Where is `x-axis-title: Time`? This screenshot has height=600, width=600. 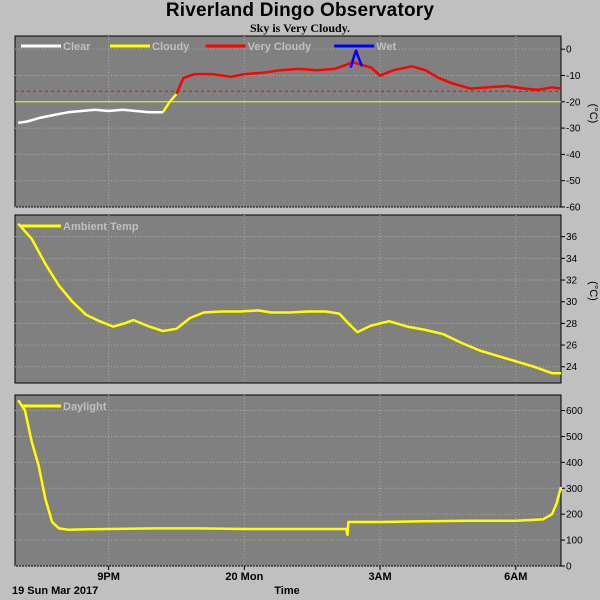
x-axis-title: Time is located at coordinates (286, 591).